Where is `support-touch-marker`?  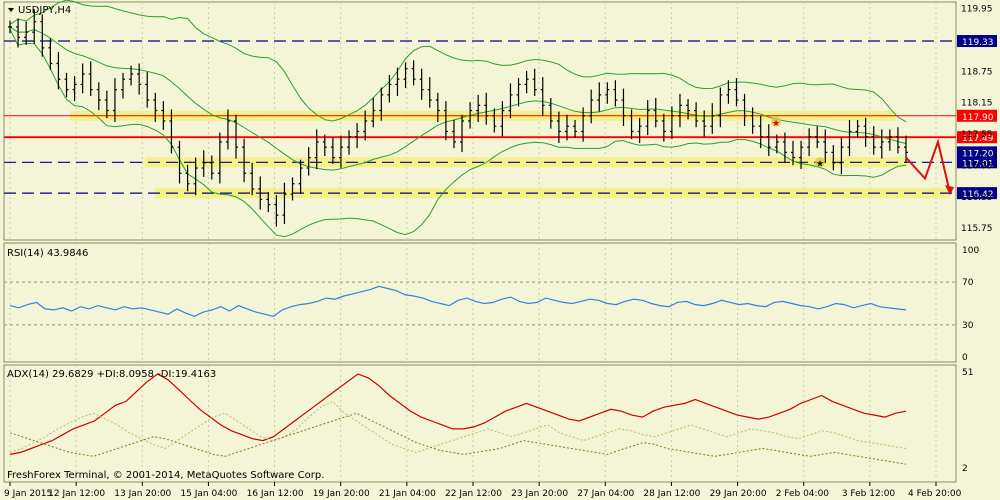
support-touch-marker is located at coordinates (820, 162).